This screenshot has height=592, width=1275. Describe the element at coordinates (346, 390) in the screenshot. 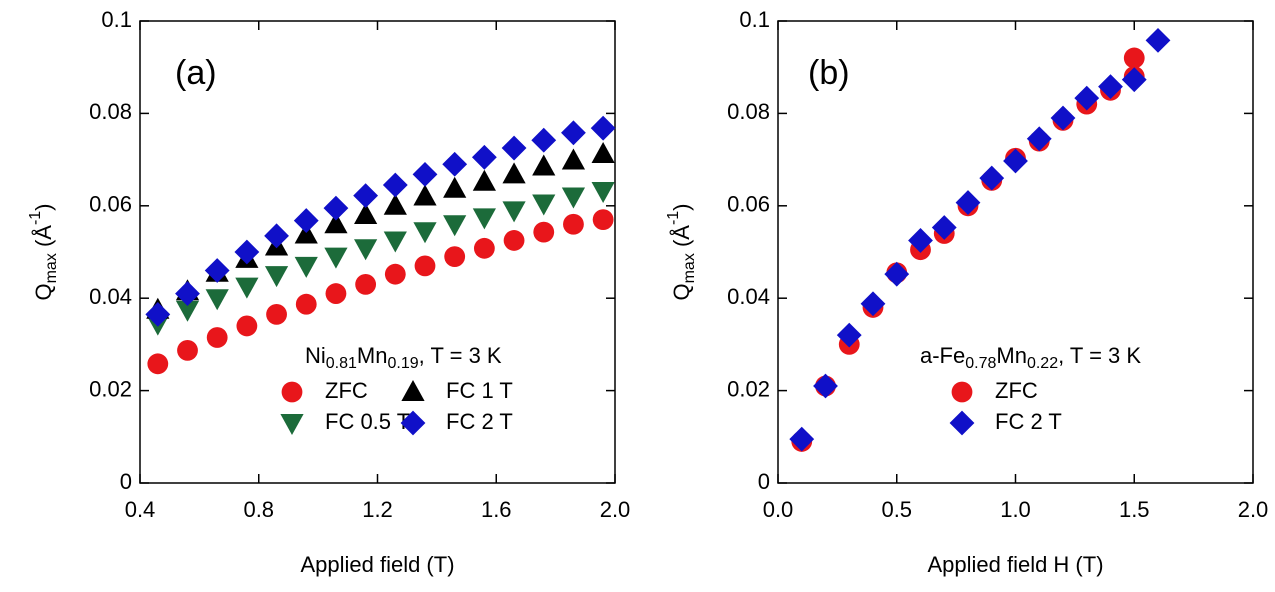

I see `legend-label: ZFC` at that location.